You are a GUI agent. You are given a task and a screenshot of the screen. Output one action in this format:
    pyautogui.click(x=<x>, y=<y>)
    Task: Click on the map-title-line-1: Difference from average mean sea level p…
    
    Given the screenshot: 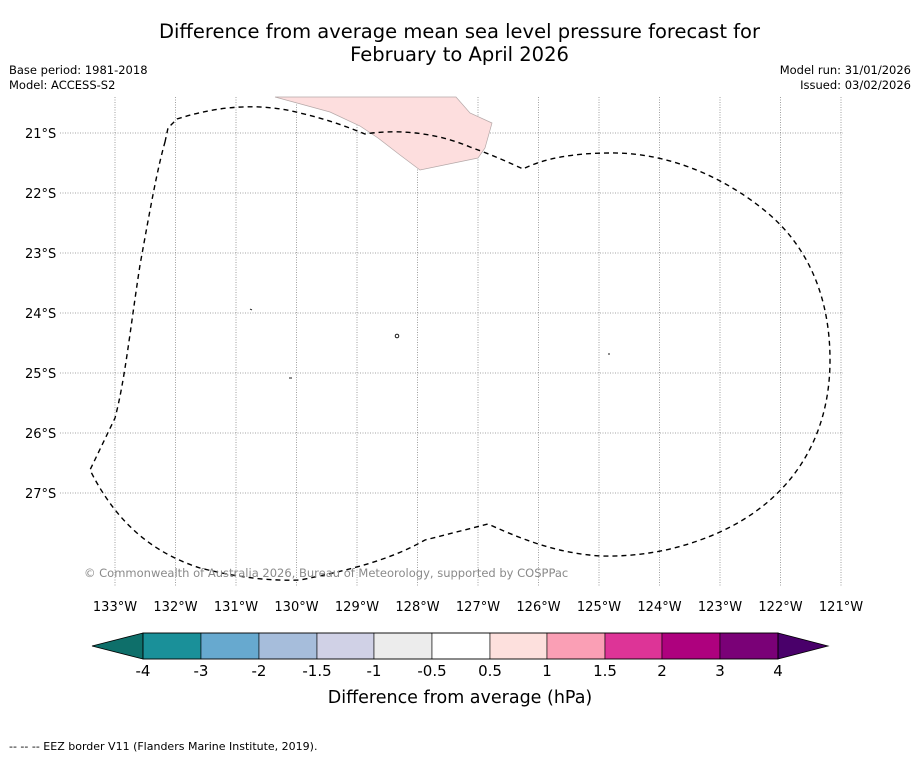 What is the action you would take?
    pyautogui.click(x=459, y=31)
    